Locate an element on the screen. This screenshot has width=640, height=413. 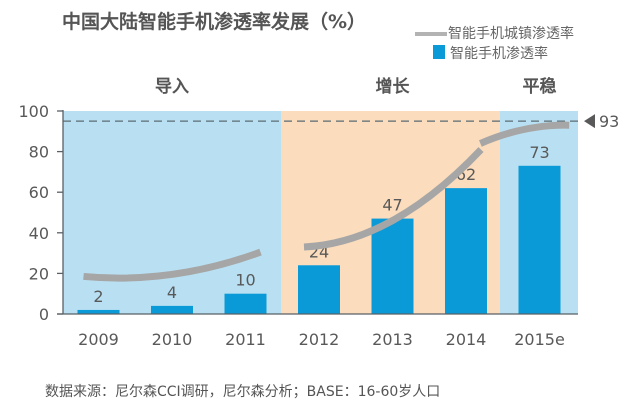
legend-bar-swatch is located at coordinates (439, 52).